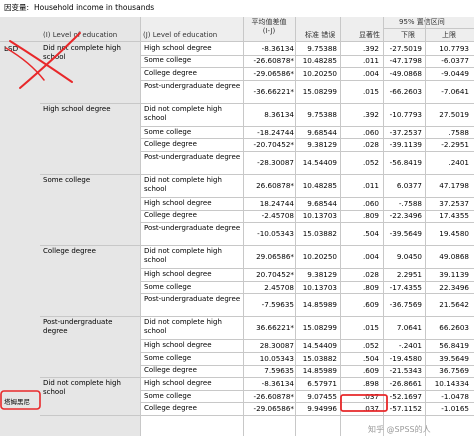  Describe the element at coordinates (458, 132) in the screenshot. I see `cell-ci-upper: .7588` at that location.